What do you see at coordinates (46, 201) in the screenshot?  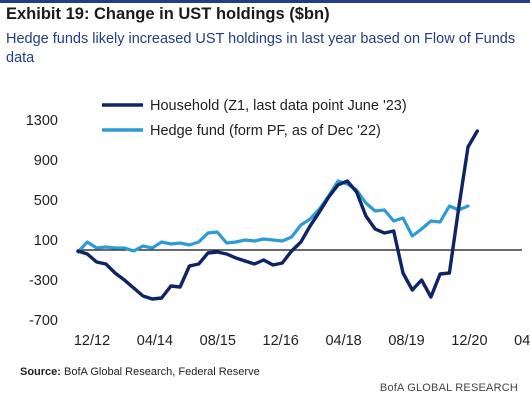 I see `y-tick-label: 500` at bounding box center [46, 201].